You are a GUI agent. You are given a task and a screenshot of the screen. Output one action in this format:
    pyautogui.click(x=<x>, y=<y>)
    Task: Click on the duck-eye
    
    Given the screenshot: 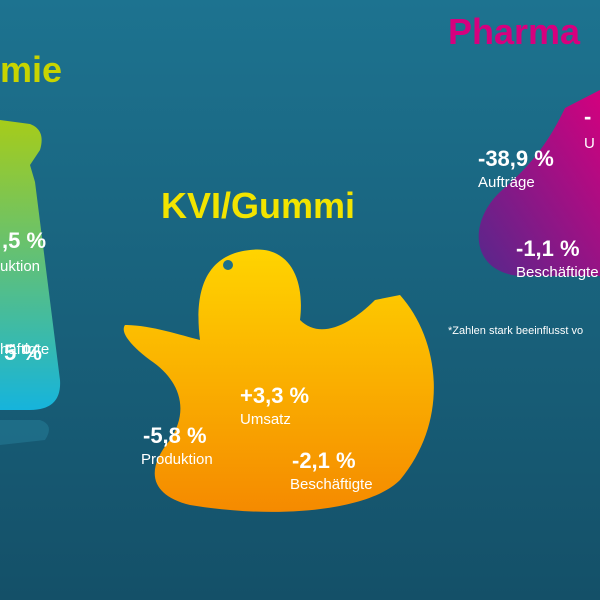 What is the action you would take?
    pyautogui.click(x=228, y=265)
    